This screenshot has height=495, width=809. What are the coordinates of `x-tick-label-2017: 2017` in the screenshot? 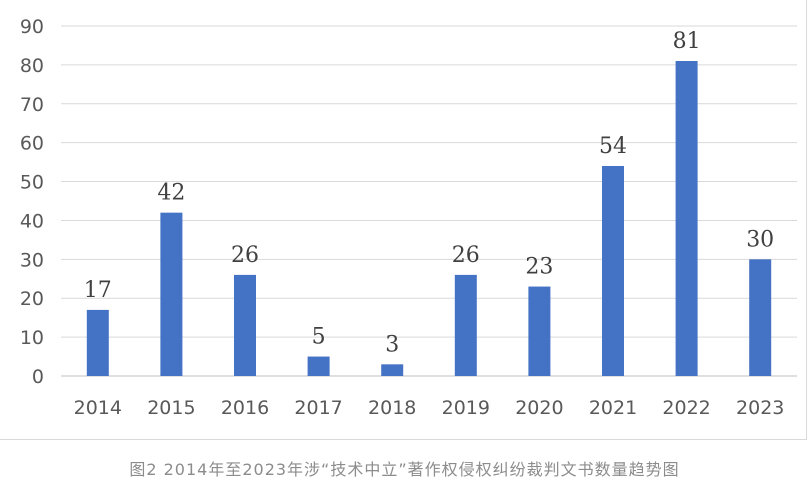 It's located at (318, 408).